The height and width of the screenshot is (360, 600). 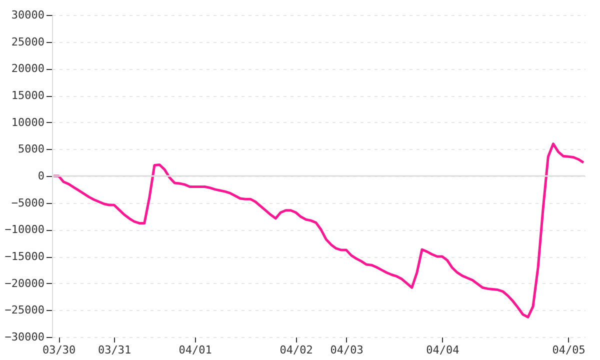 What do you see at coordinates (24, 310) in the screenshot?
I see `y-tick-label: −25000` at bounding box center [24, 310].